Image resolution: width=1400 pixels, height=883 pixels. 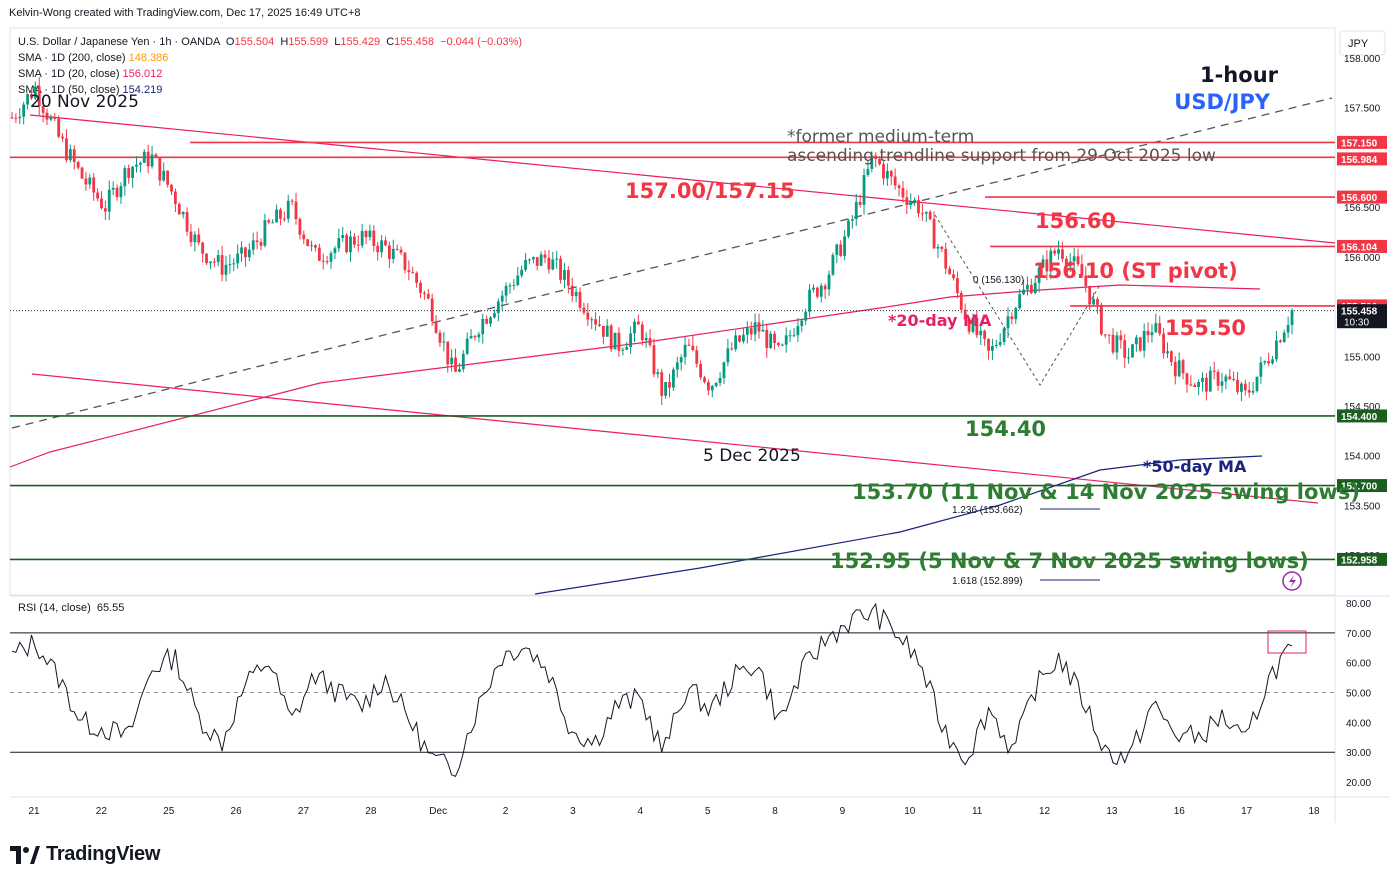 What do you see at coordinates (1358, 604) in the screenshot?
I see `rsi-y-tick-label: 80.00` at bounding box center [1358, 604].